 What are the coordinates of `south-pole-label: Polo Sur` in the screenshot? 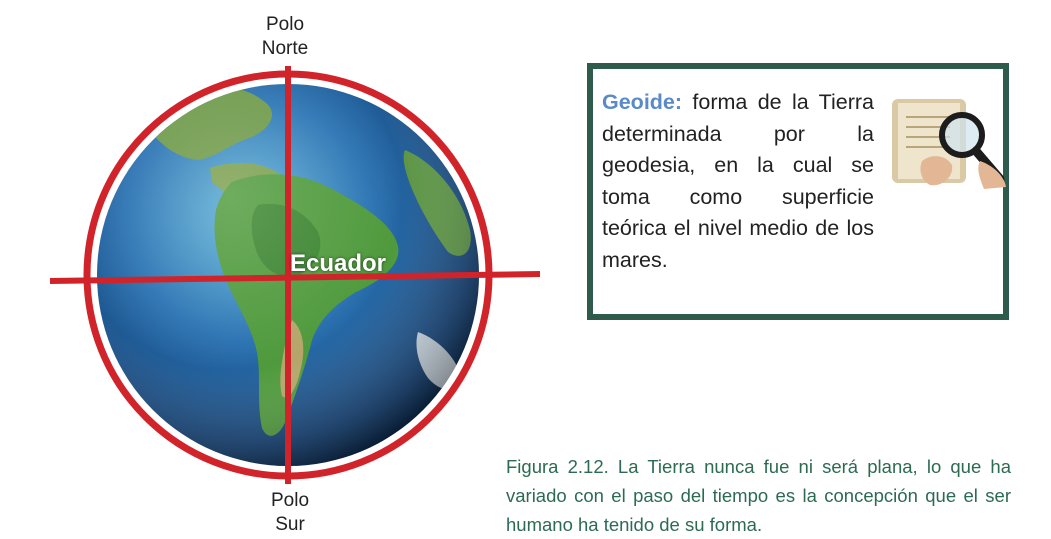 It's located at (290, 513).